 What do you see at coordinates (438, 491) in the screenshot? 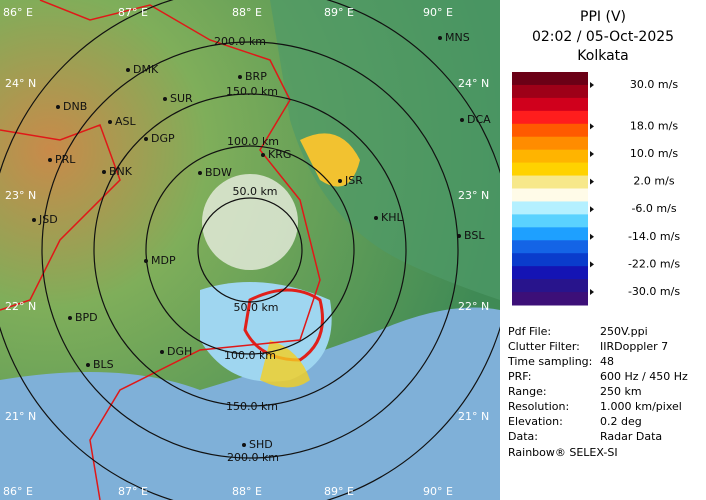
I see `lon-label: 90° E` at bounding box center [438, 491].